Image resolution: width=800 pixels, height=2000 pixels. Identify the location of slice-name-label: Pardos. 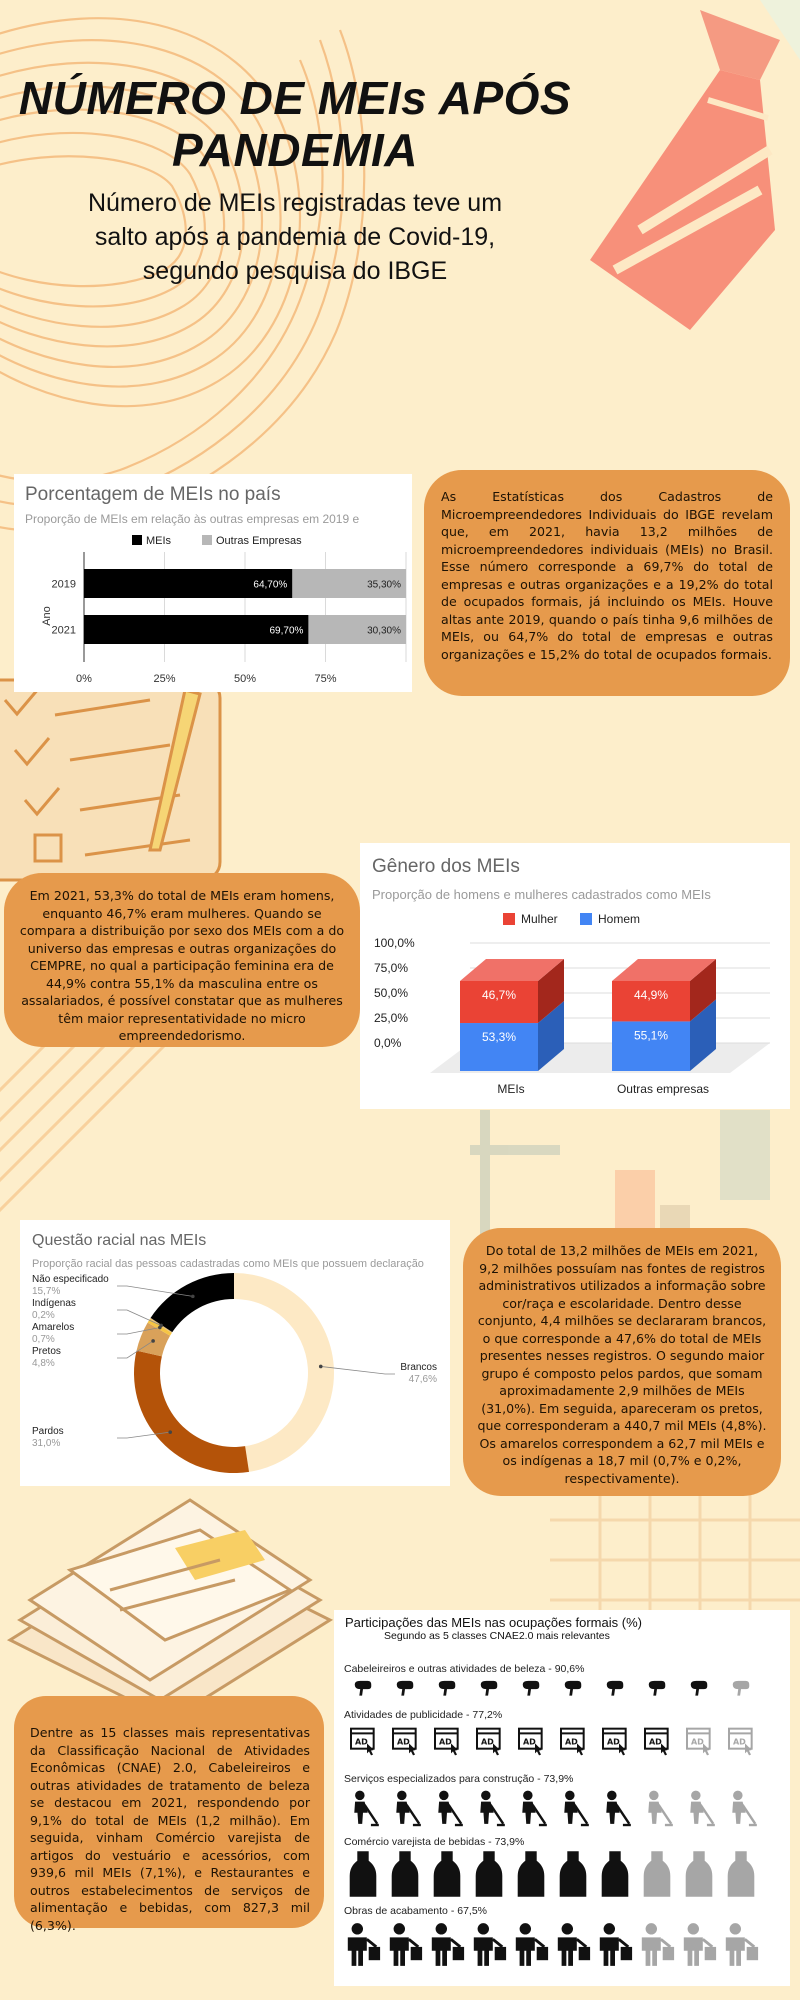
(48, 1431).